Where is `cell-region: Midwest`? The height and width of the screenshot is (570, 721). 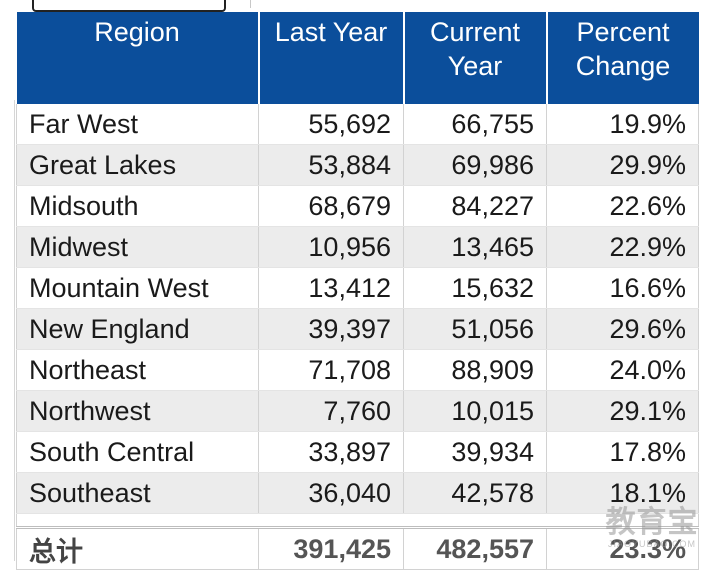 cell-region: Midwest is located at coordinates (137, 247).